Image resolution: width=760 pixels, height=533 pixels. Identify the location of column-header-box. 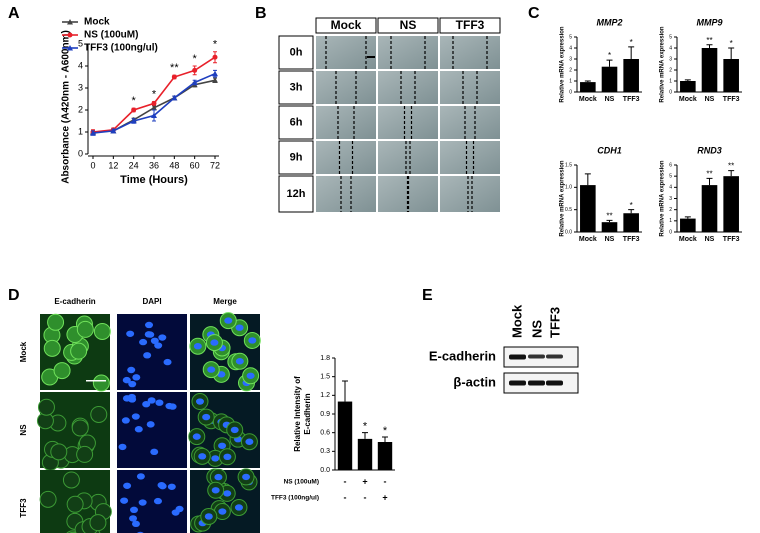
(346, 25).